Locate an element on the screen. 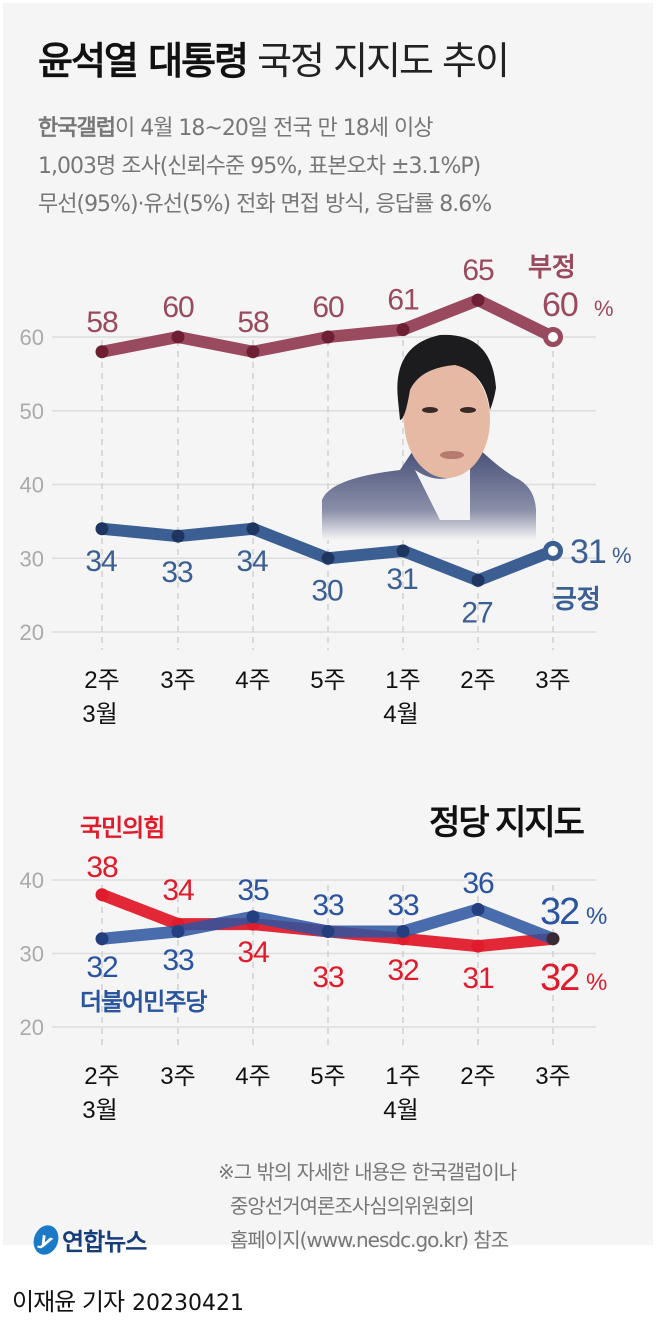  positive-legend-label: 긍정 is located at coordinates (577, 599).